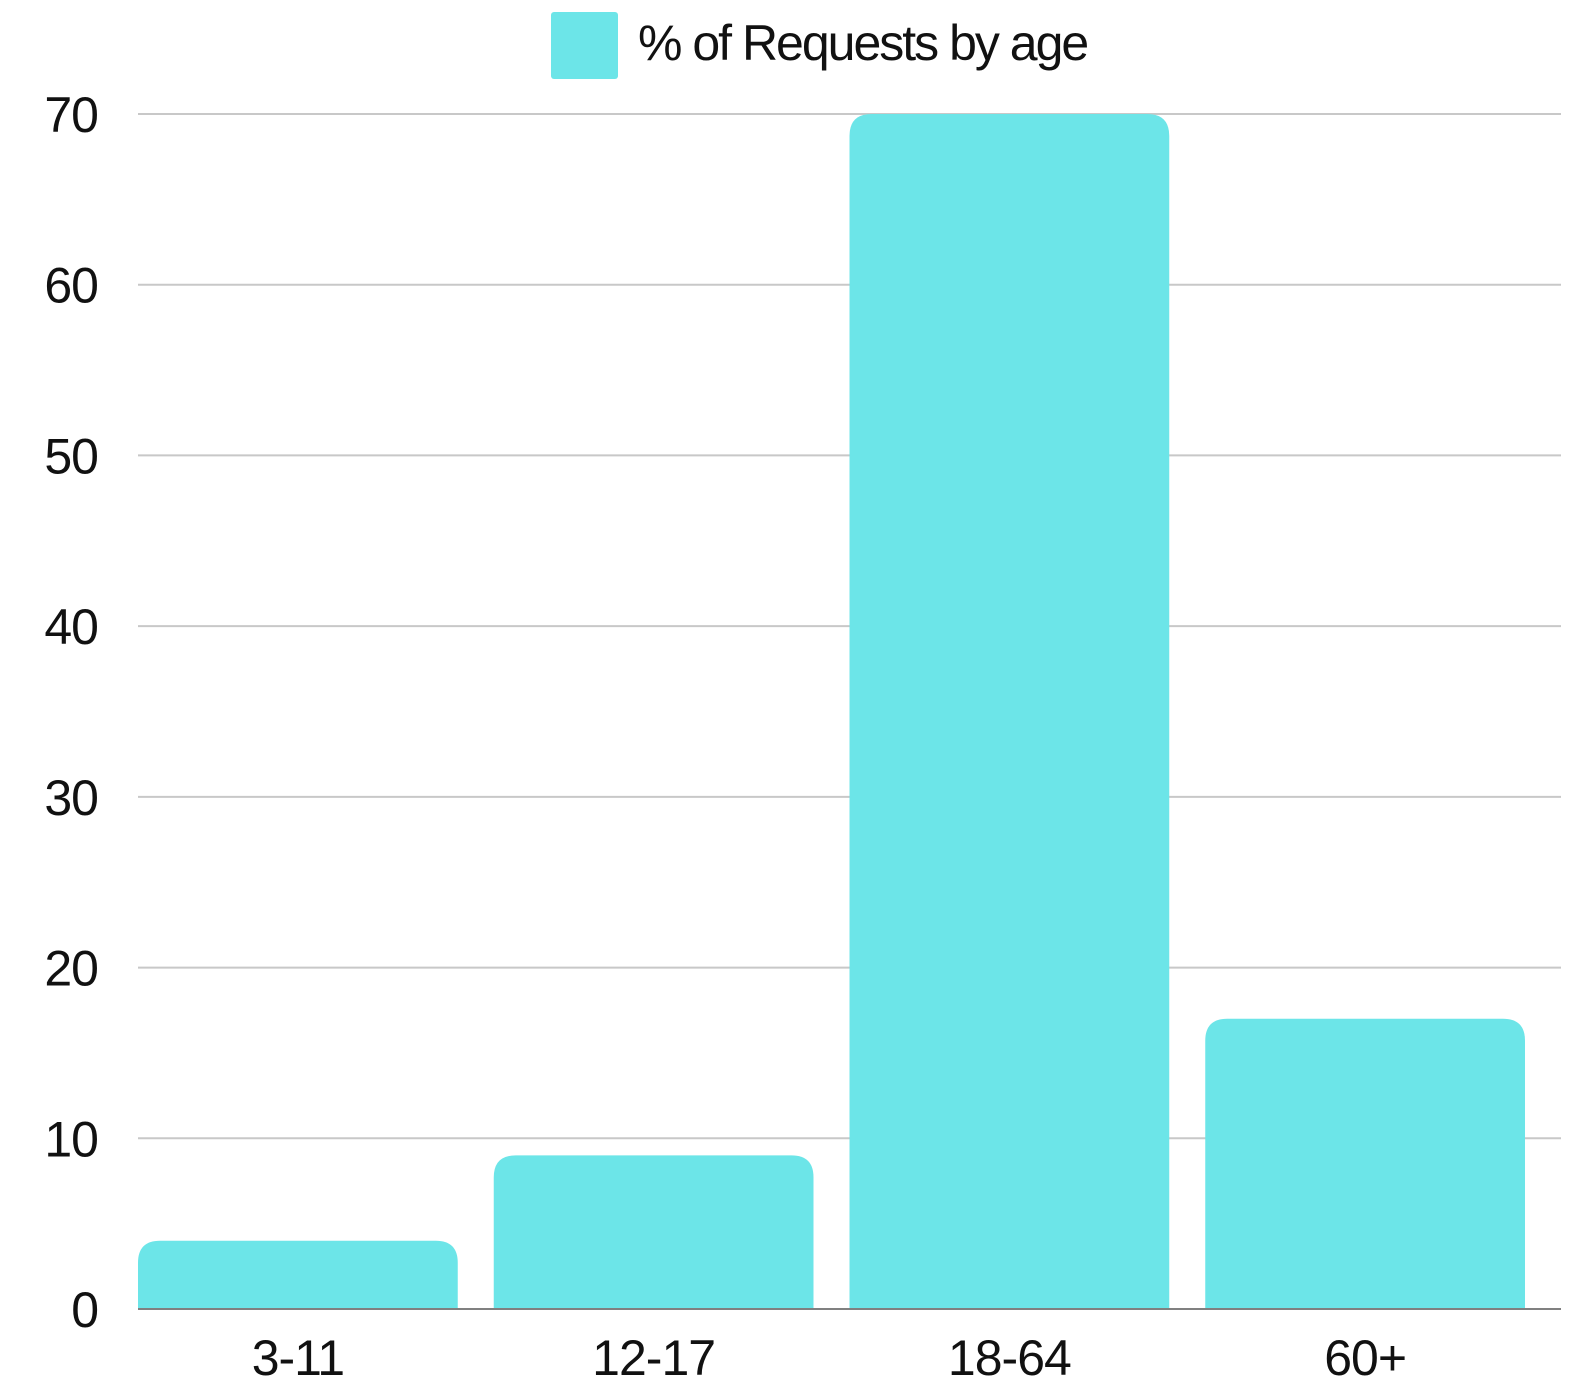 Image resolution: width=1572 pixels, height=1394 pixels. What do you see at coordinates (71, 286) in the screenshot?
I see `y-tick-label: 60` at bounding box center [71, 286].